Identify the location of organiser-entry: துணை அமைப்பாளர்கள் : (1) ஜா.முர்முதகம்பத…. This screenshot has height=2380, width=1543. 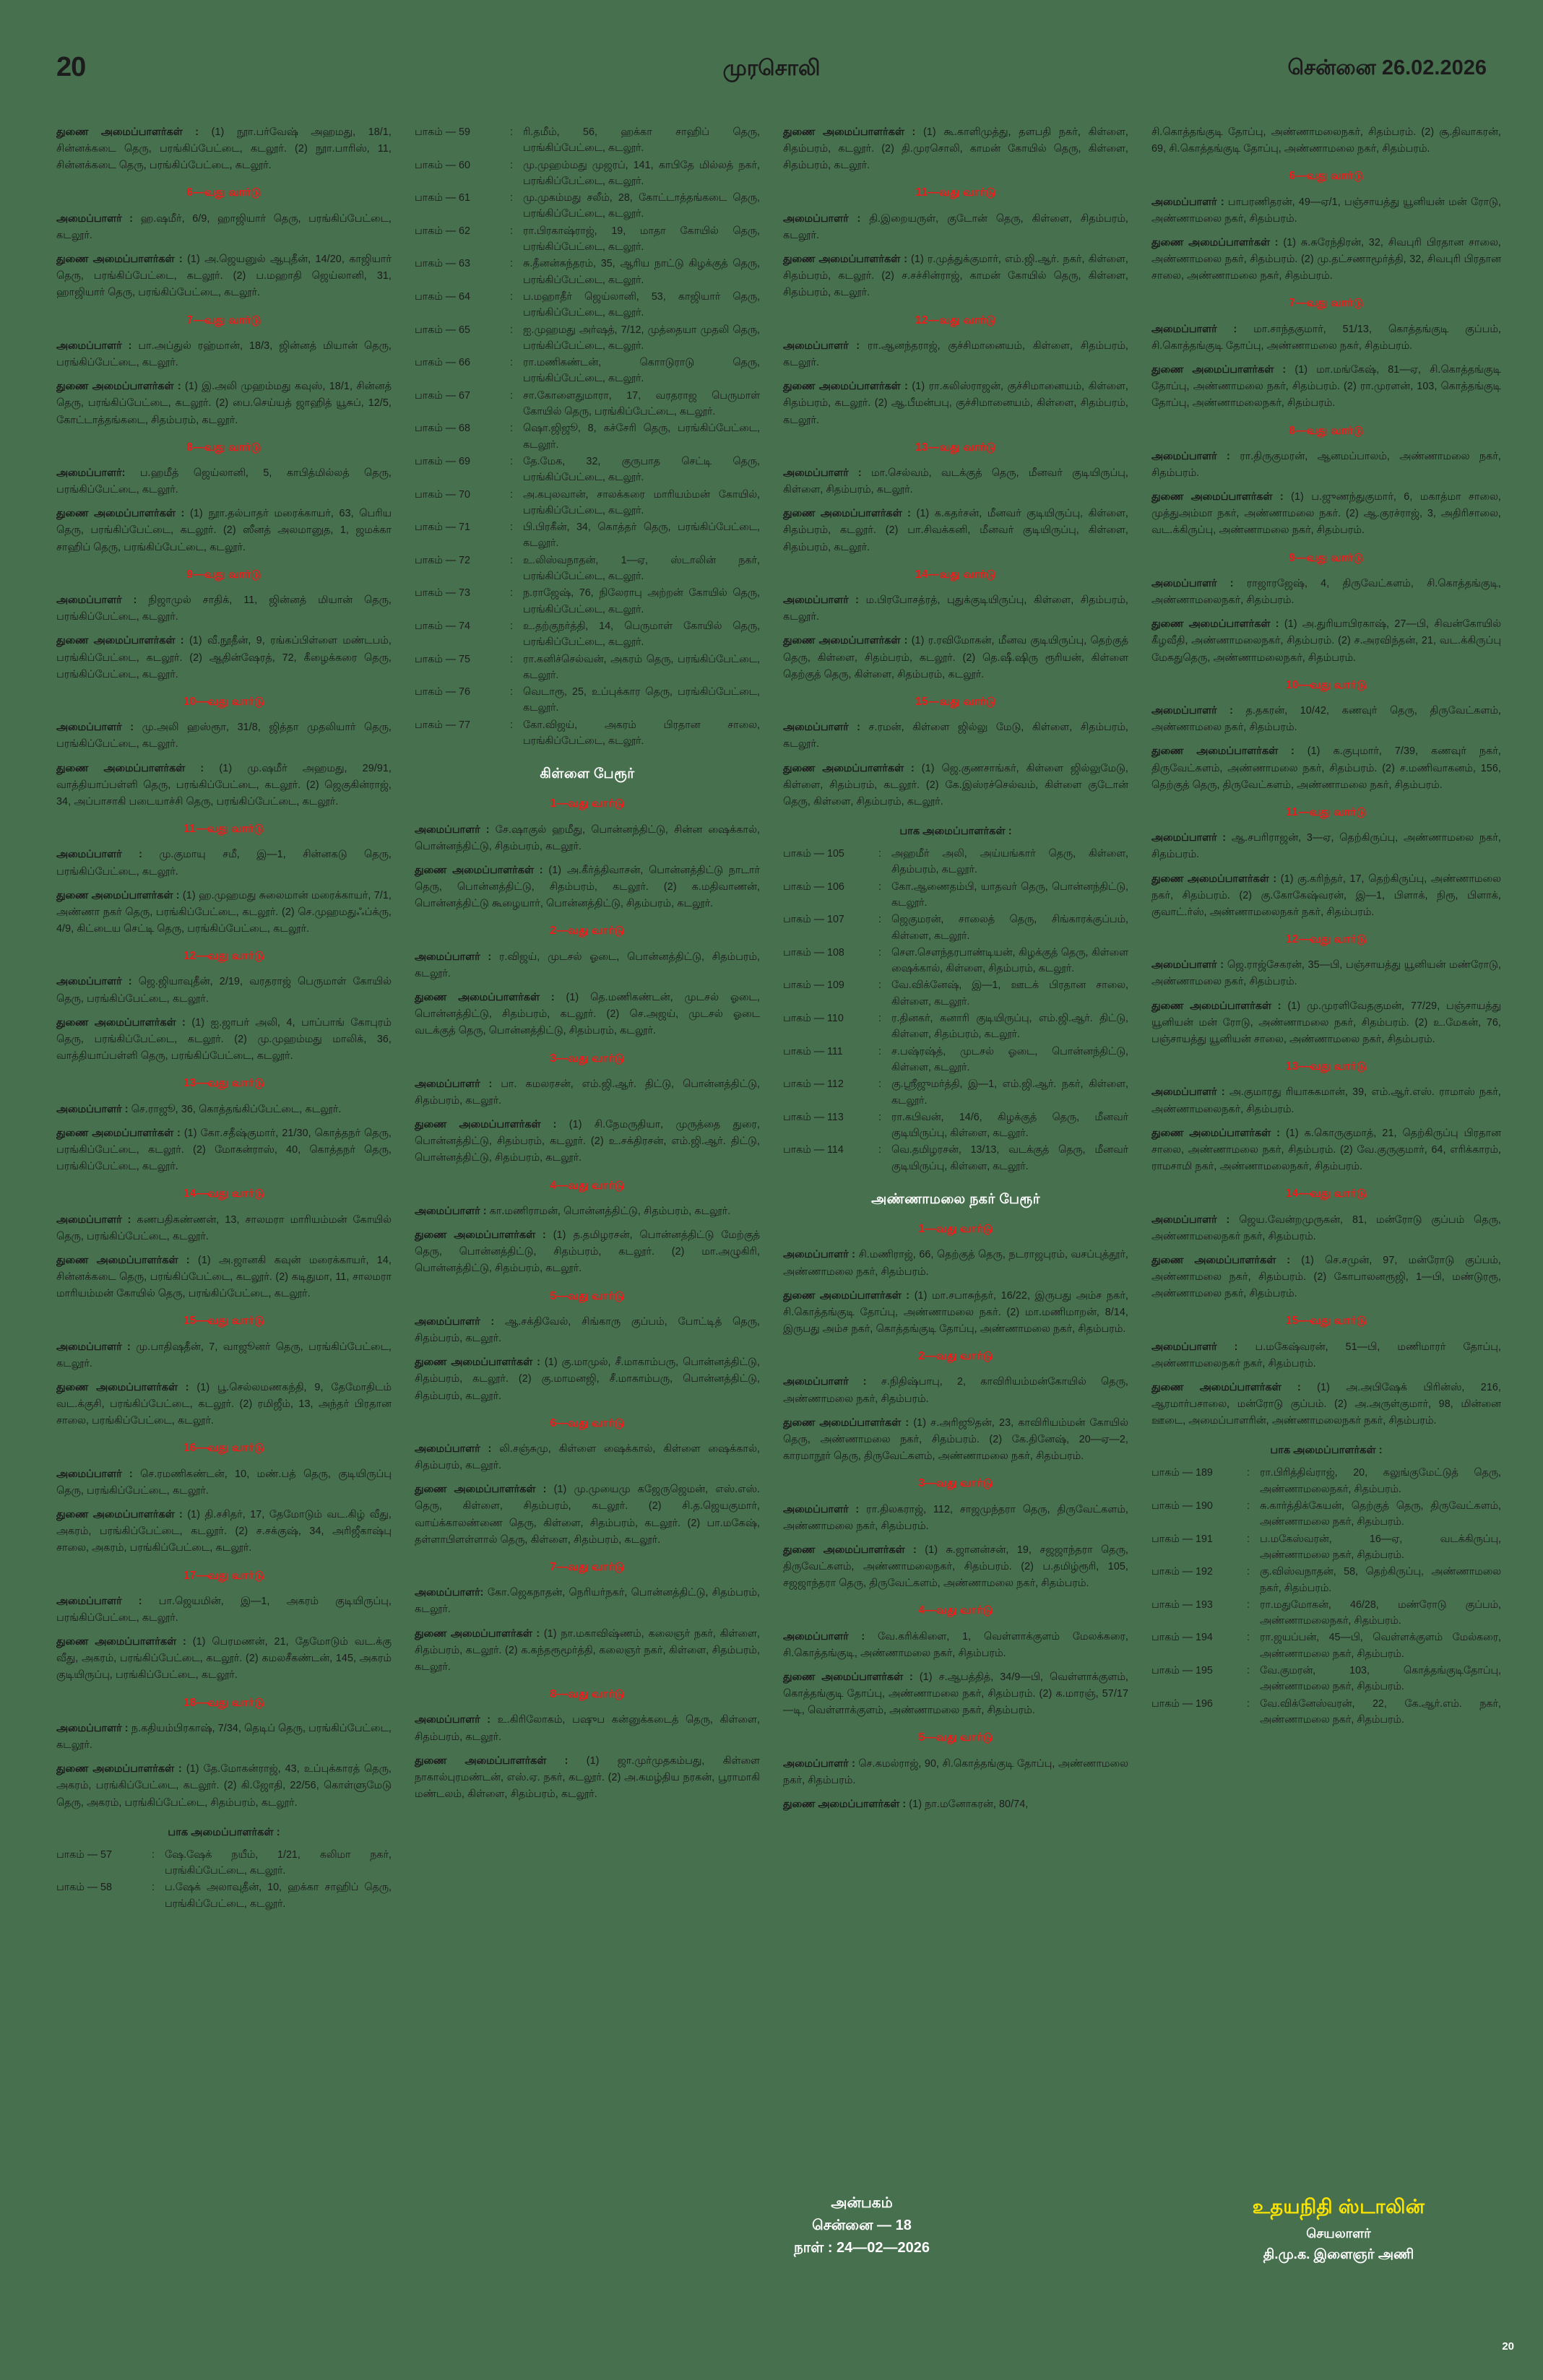
(587, 1778).